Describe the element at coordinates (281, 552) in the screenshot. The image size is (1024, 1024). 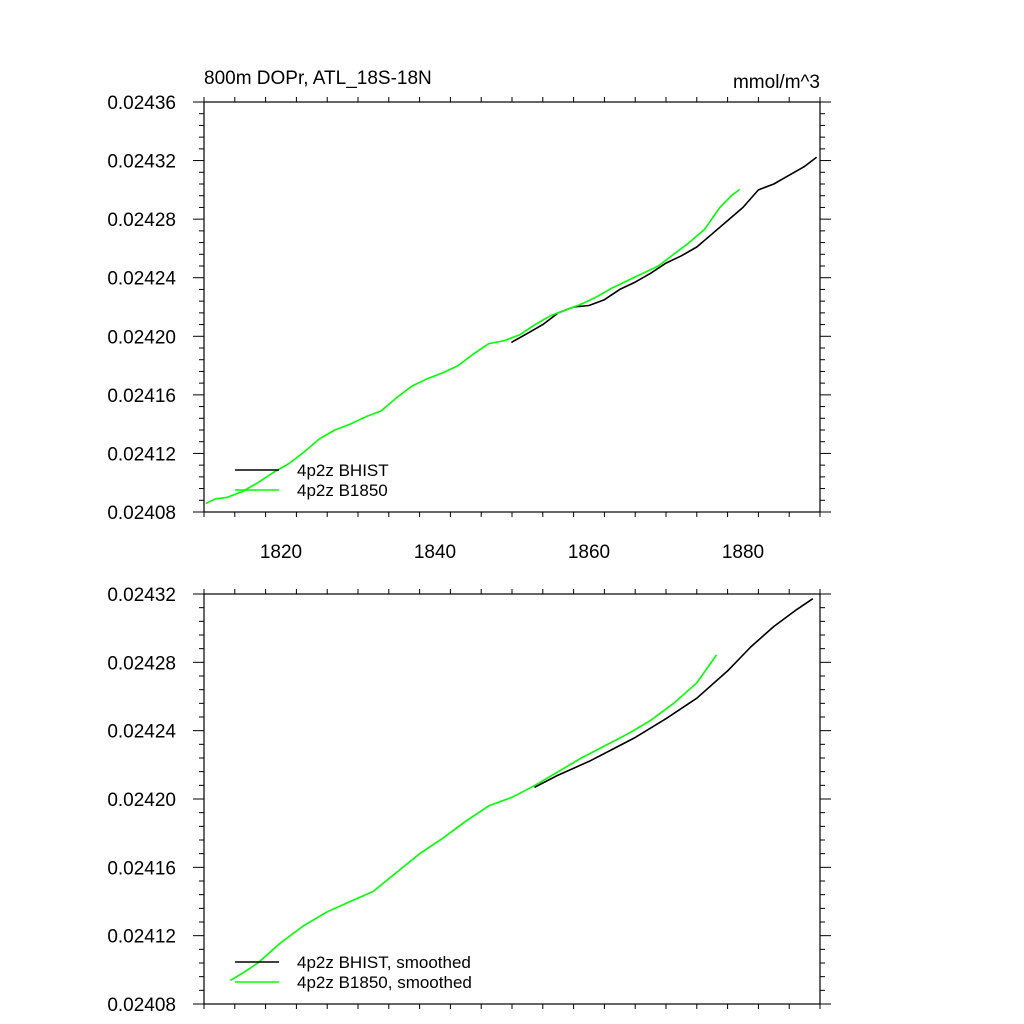
I see `x-tick-label: 1820` at that location.